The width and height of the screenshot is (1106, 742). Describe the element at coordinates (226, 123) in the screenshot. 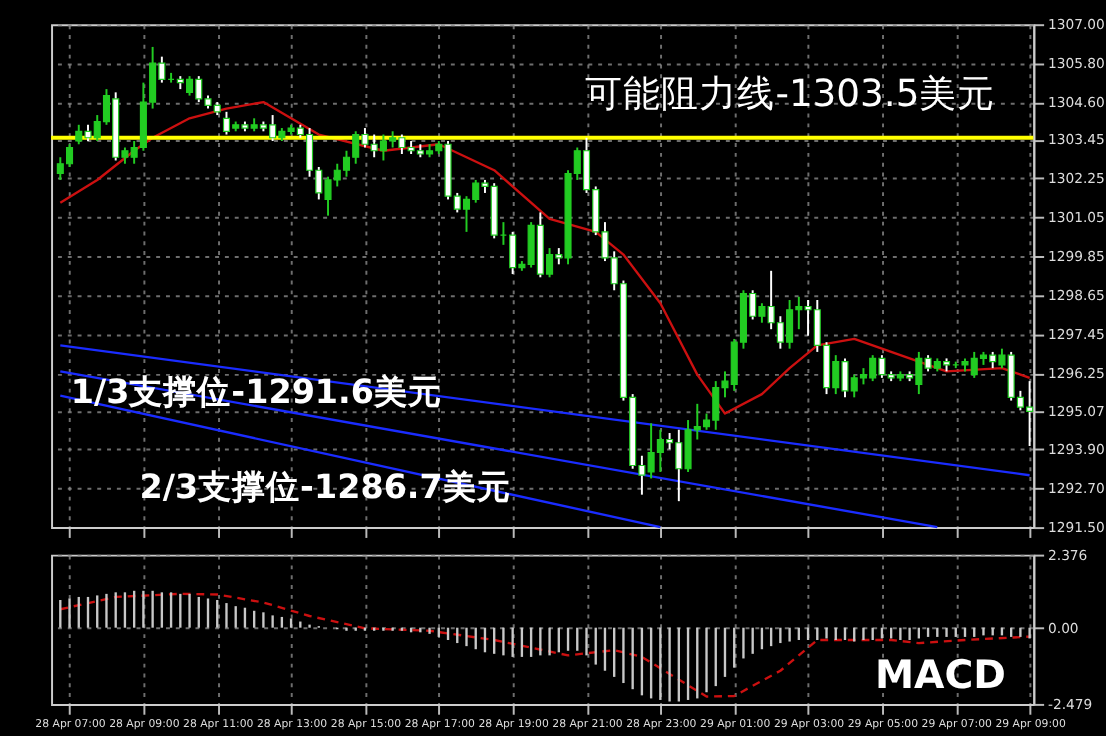

I see `candlestick` at that location.